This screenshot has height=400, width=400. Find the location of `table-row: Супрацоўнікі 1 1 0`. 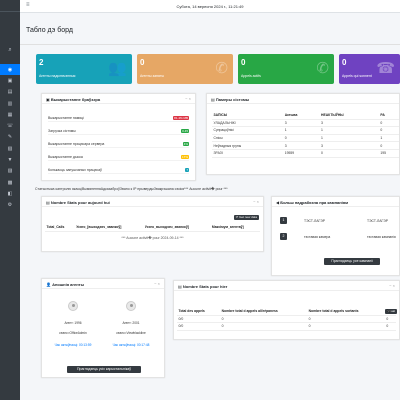

table-row: Супрацоўнікі 1 1 0 is located at coordinates (305, 130).